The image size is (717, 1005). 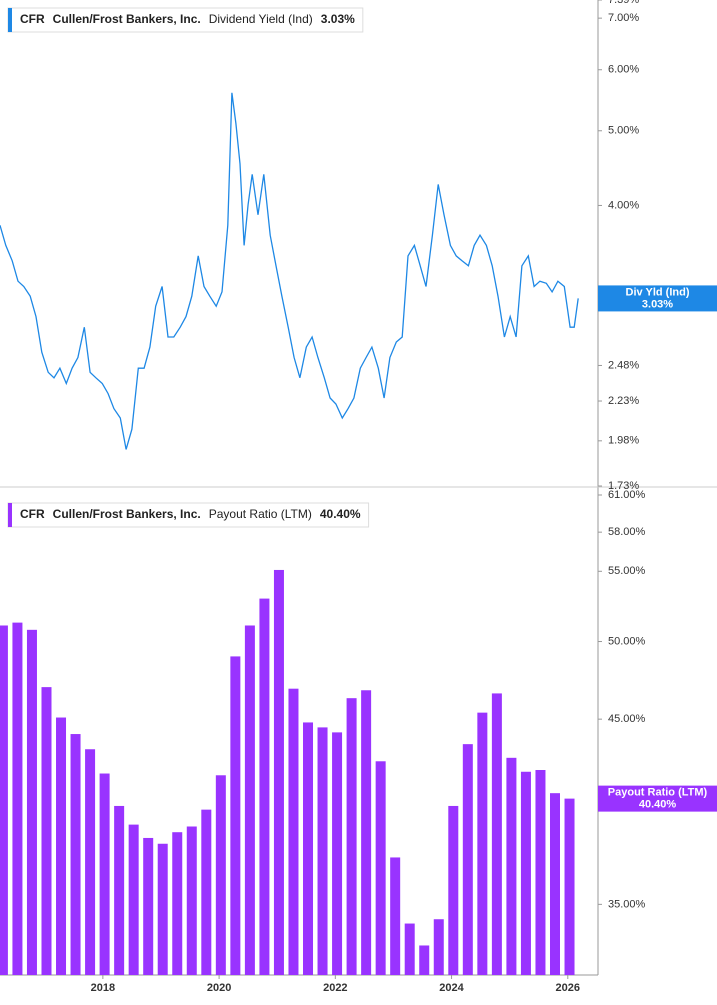 What do you see at coordinates (261, 19) in the screenshot?
I see `legend-series-name: Dividend Yield (Ind)` at bounding box center [261, 19].